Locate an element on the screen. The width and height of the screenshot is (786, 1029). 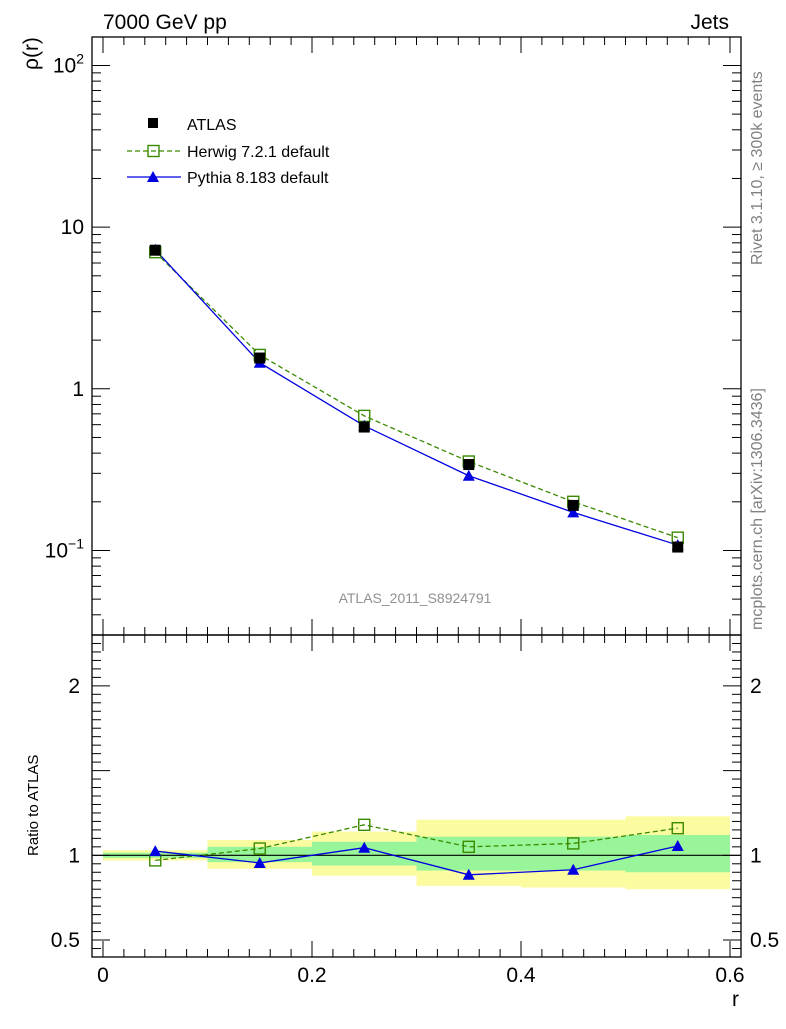
x-tick-label-3: 0.6 is located at coordinates (729, 975).